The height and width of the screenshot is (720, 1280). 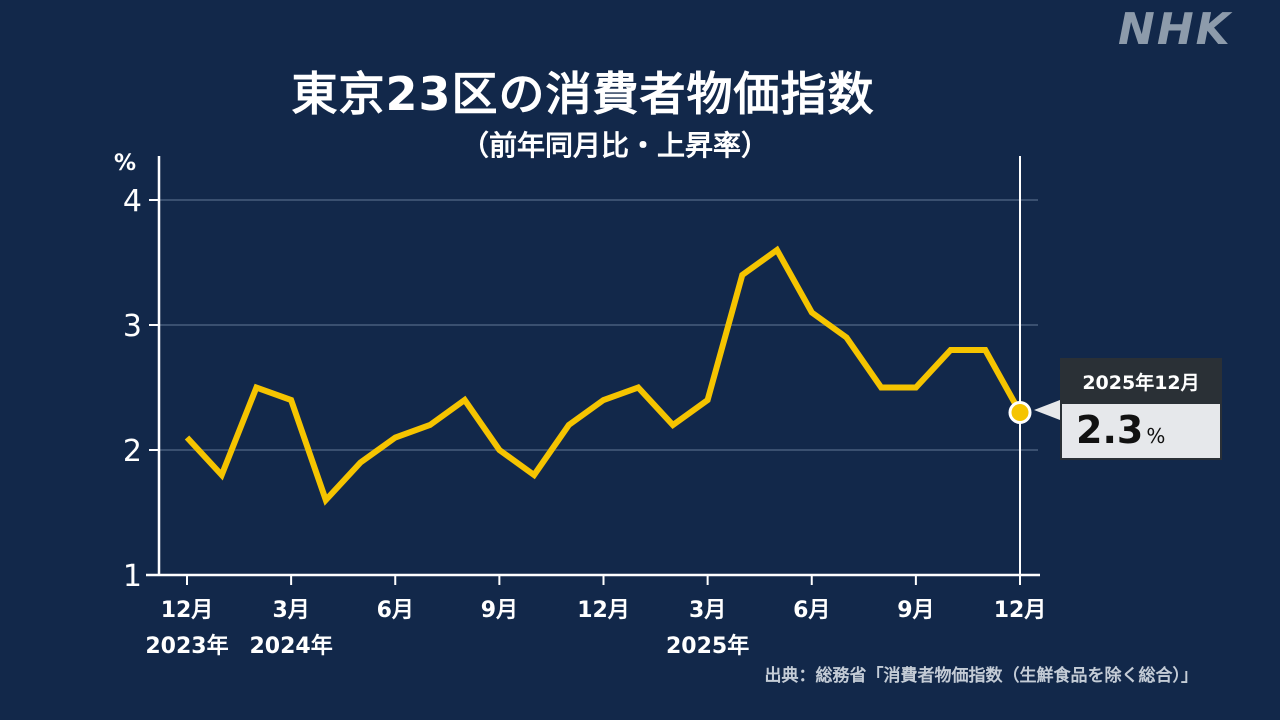 What do you see at coordinates (132, 576) in the screenshot?
I see `y-tick-label: 1` at bounding box center [132, 576].